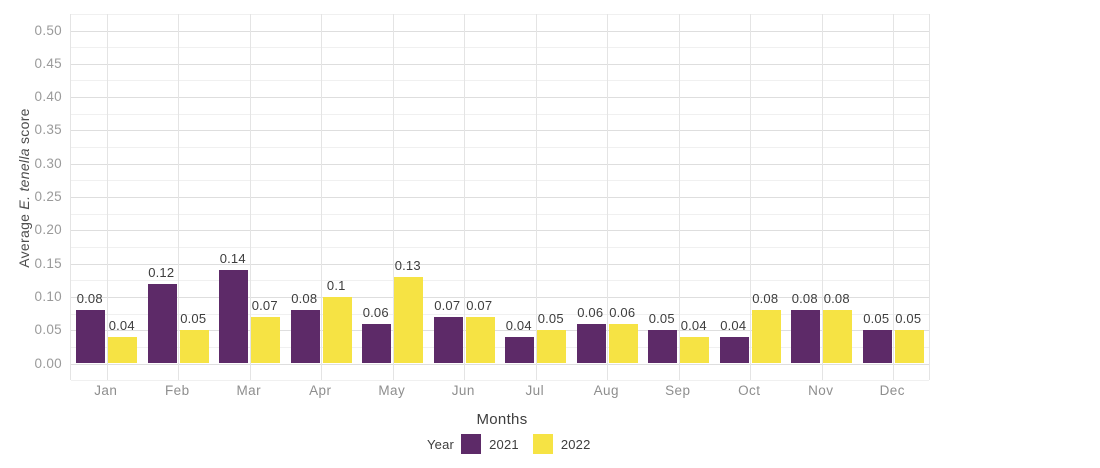 This screenshot has height=468, width=1100. Describe the element at coordinates (48, 296) in the screenshot. I see `y-tick-label: 0.10` at that location.